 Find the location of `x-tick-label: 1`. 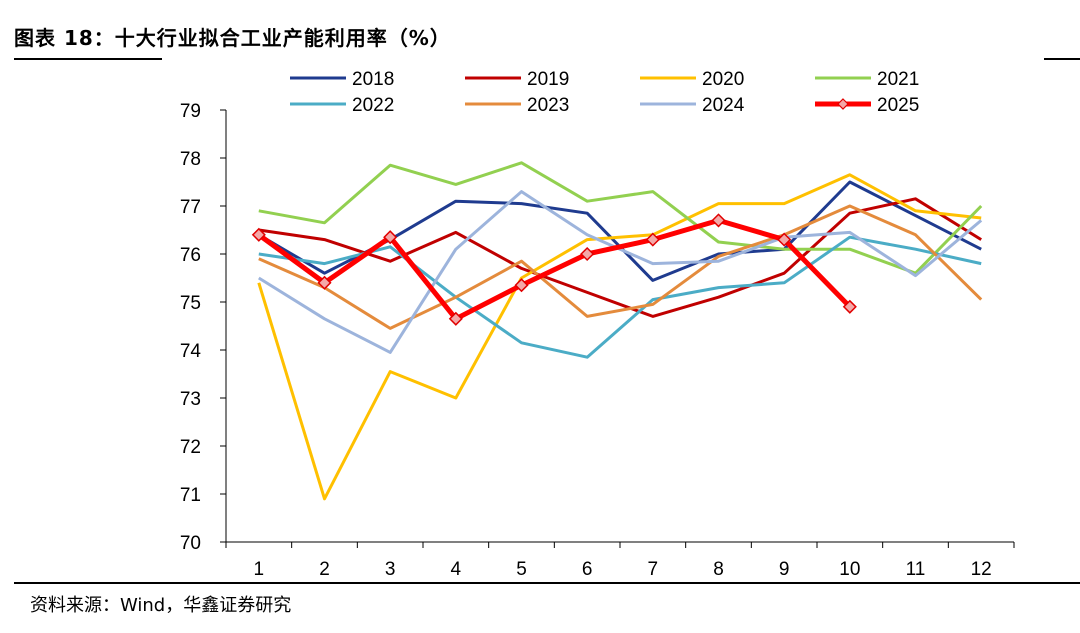

x-tick-label: 1 is located at coordinates (259, 569).